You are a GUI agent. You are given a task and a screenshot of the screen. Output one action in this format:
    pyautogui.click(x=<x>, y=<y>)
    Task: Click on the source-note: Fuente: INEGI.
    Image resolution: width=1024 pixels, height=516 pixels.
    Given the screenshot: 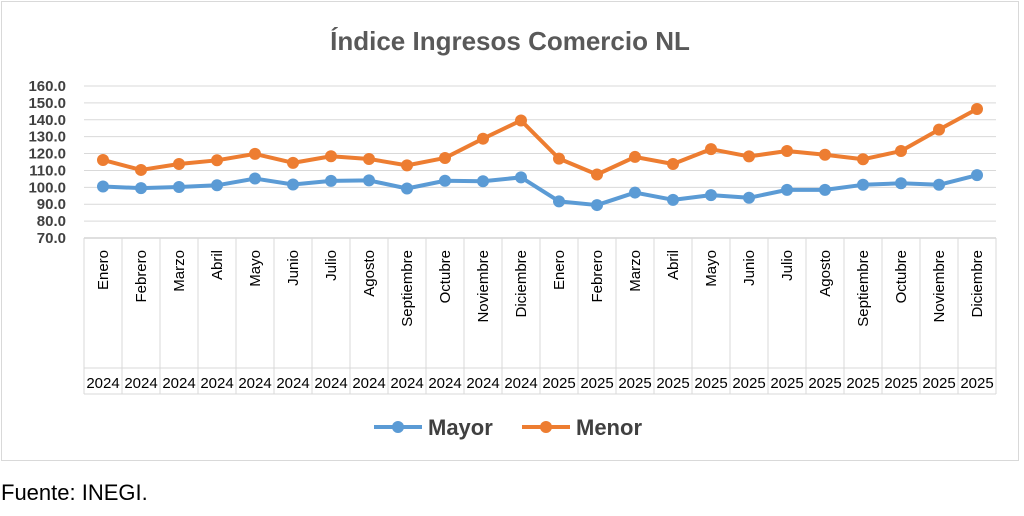 What is the action you would take?
    pyautogui.click(x=74, y=492)
    